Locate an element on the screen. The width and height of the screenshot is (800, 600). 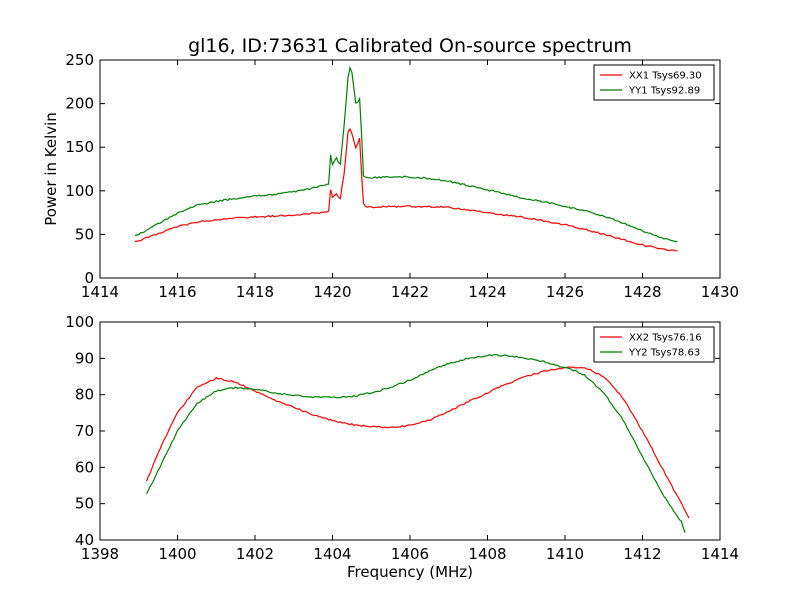
x-tick-label: 1412 is located at coordinates (642, 554).